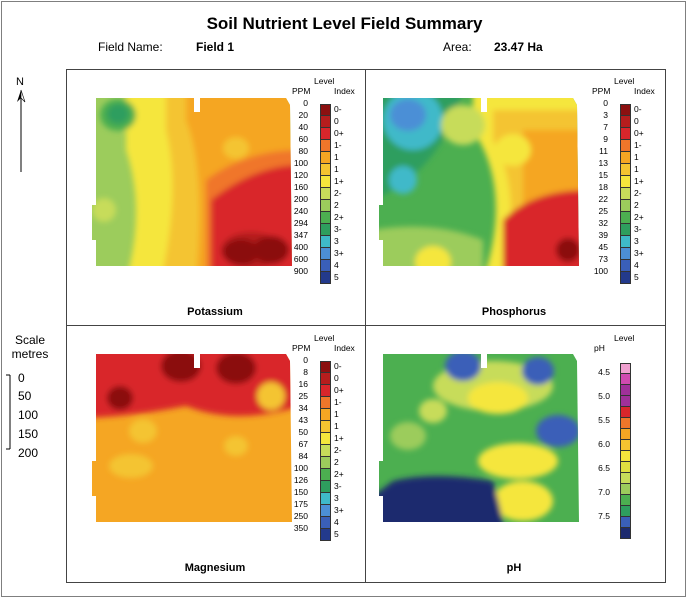 This screenshot has height=600, width=689. I want to click on legend-ppm-value: 9, so click(605, 139).